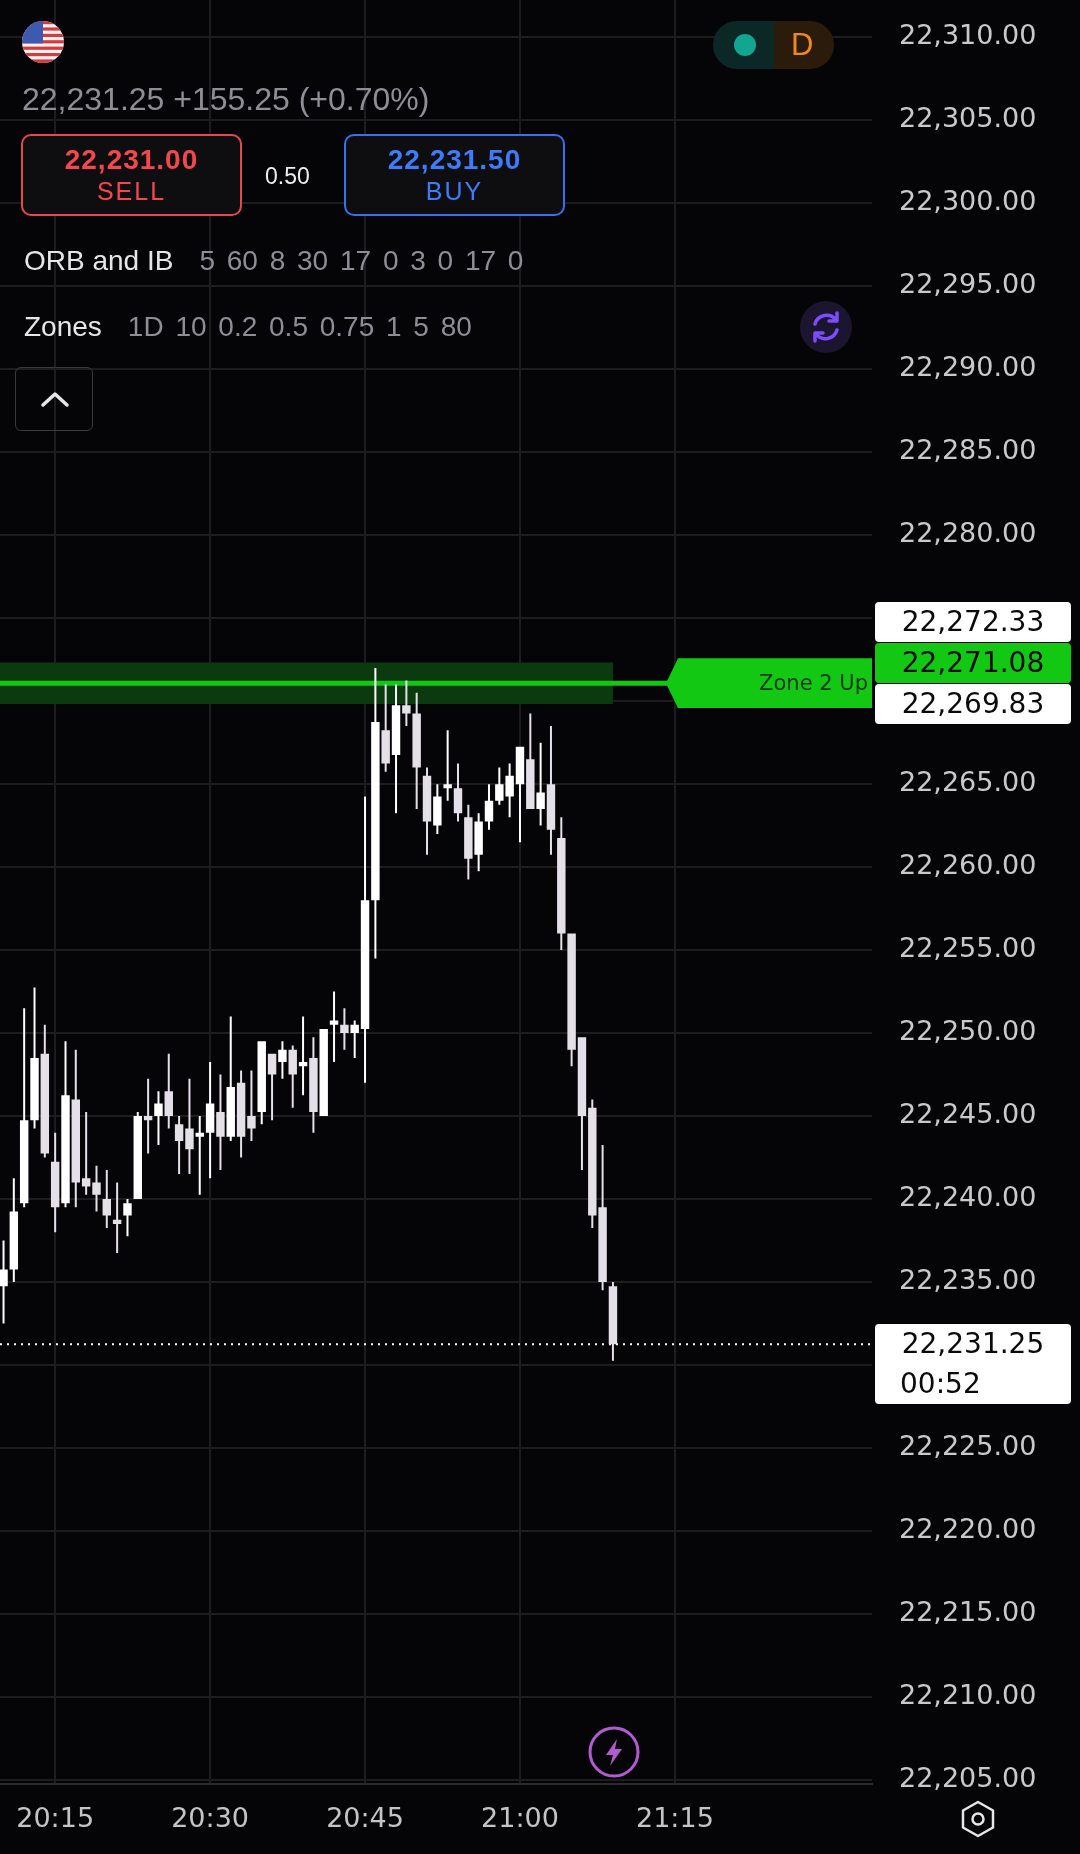 This screenshot has height=1854, width=1080. What do you see at coordinates (968, 1445) in the screenshot?
I see `y-tick-label: 22,225.00` at bounding box center [968, 1445].